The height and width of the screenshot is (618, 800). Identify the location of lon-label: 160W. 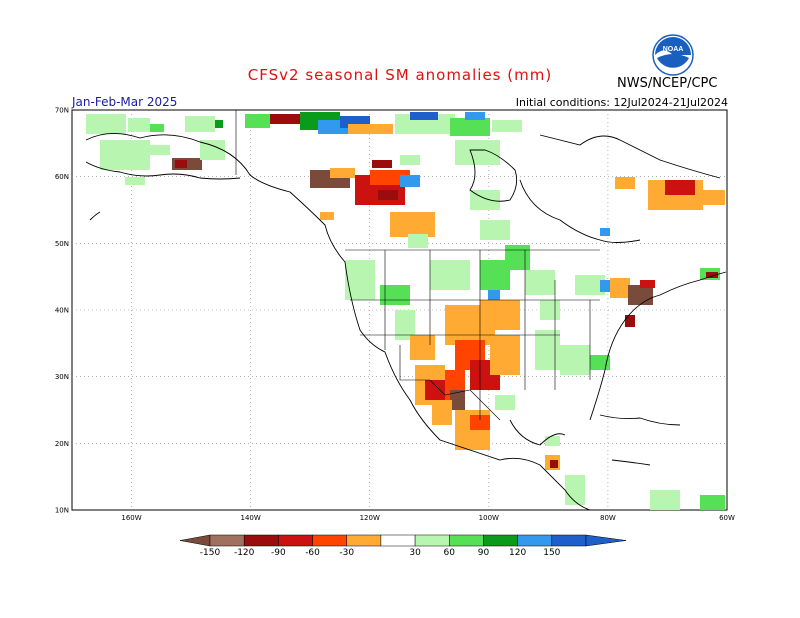
(131, 518).